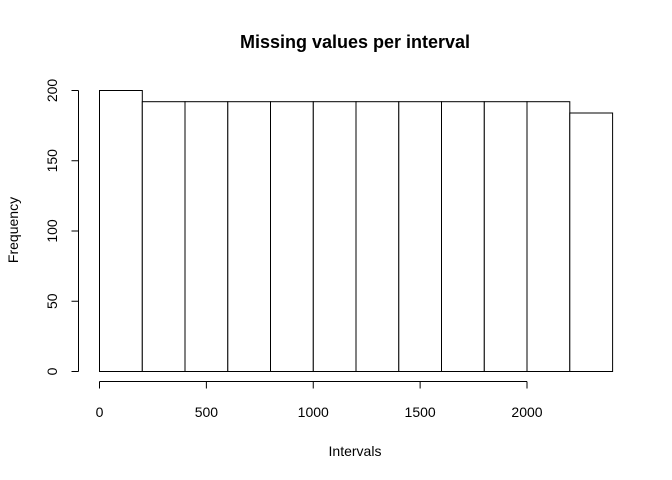 The image size is (672, 480). What do you see at coordinates (52, 161) in the screenshot?
I see `y-tick-label: 150` at bounding box center [52, 161].